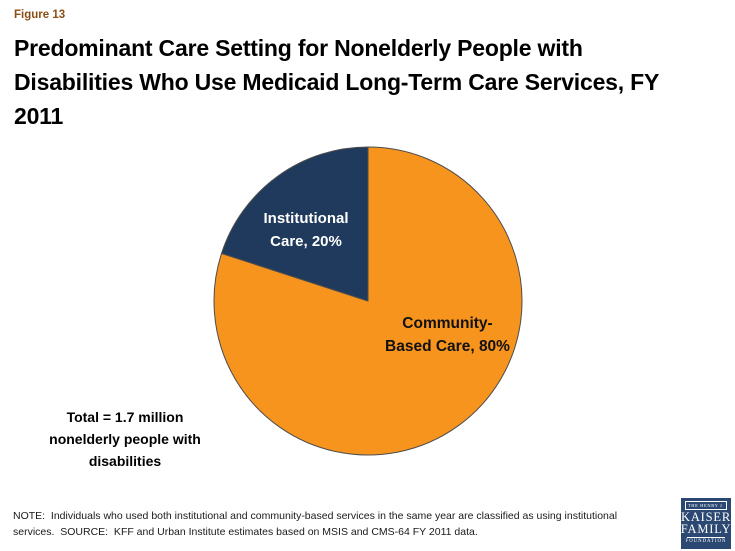  What do you see at coordinates (447, 335) in the screenshot?
I see `pie-label-community-based-care: Community- Based Care, 80%` at bounding box center [447, 335].